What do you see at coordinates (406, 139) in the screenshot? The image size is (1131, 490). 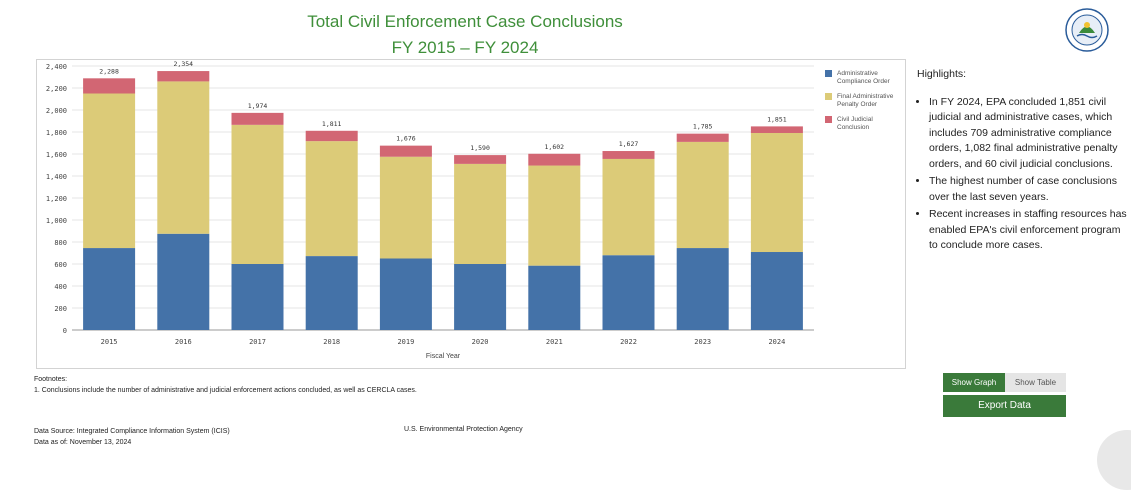 I see `total-label-2019: 1,676` at bounding box center [406, 139].